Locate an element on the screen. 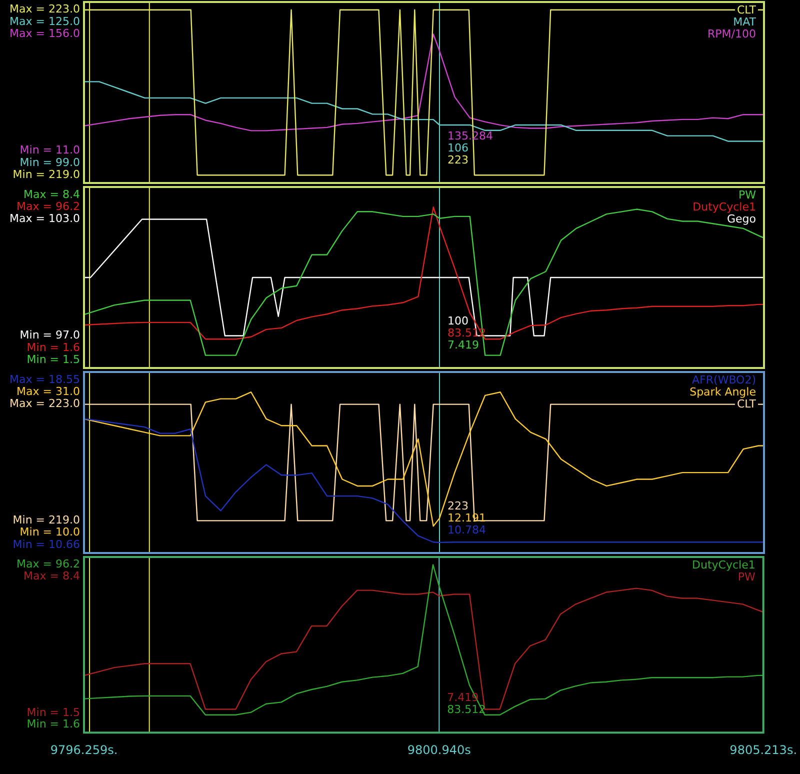 The image size is (800, 774). y-tick-label: Max = 18.55 is located at coordinates (45, 379).